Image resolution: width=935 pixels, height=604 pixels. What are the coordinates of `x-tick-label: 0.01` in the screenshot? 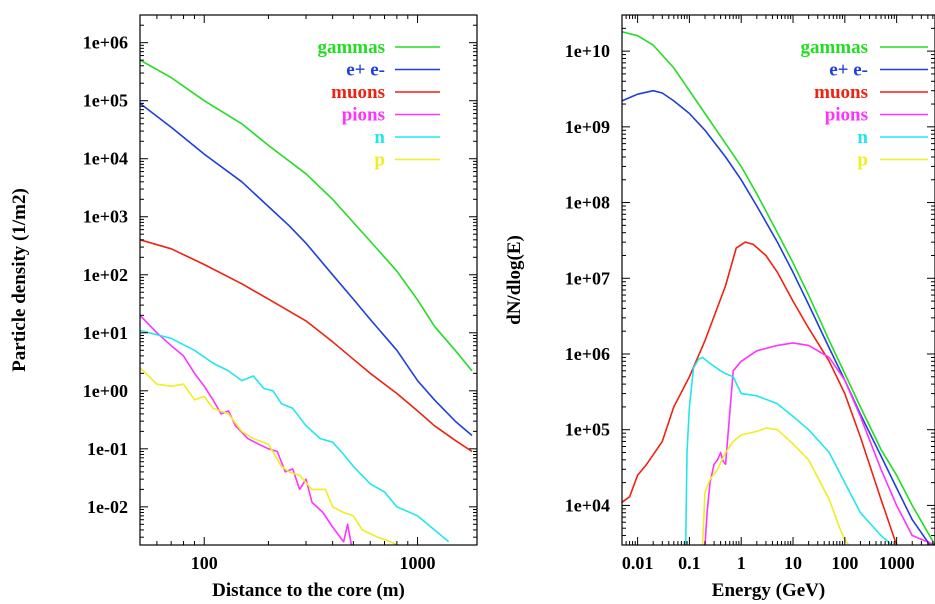 It's located at (638, 563).